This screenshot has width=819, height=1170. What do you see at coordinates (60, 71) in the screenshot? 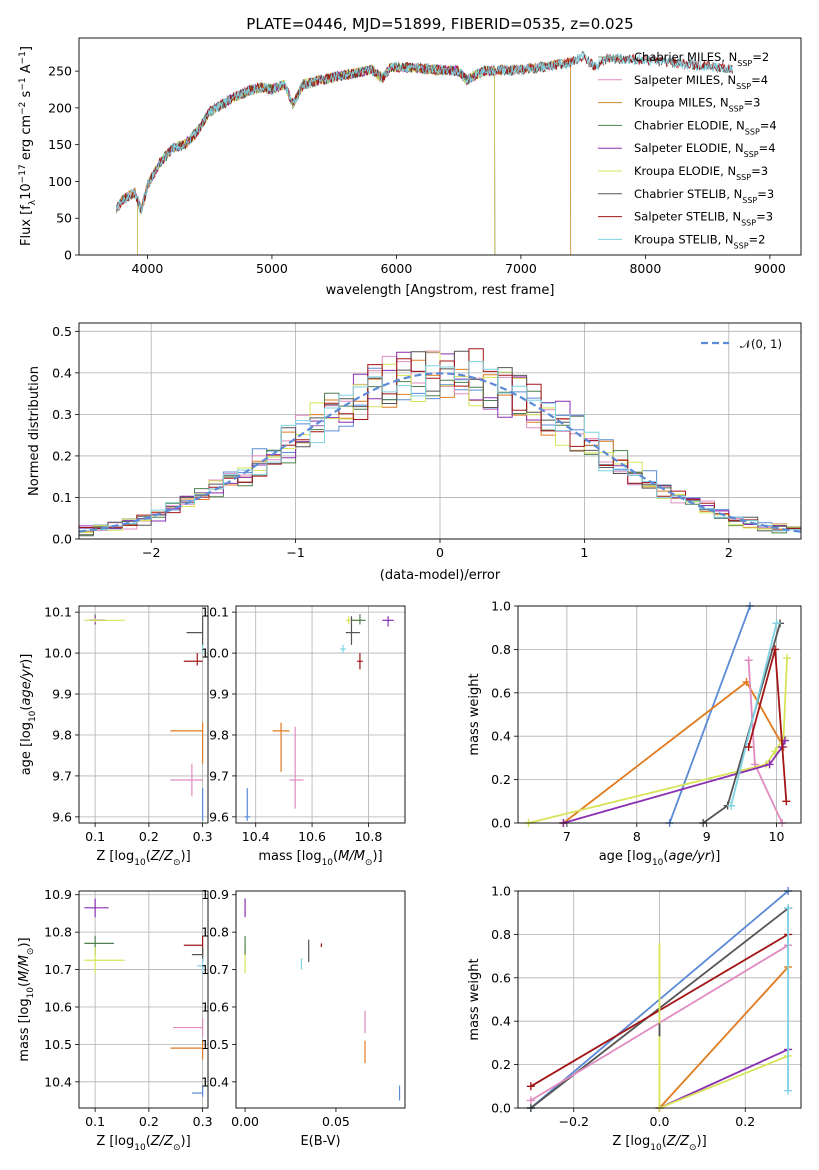
I see `y-tick-label: 250` at bounding box center [60, 71].